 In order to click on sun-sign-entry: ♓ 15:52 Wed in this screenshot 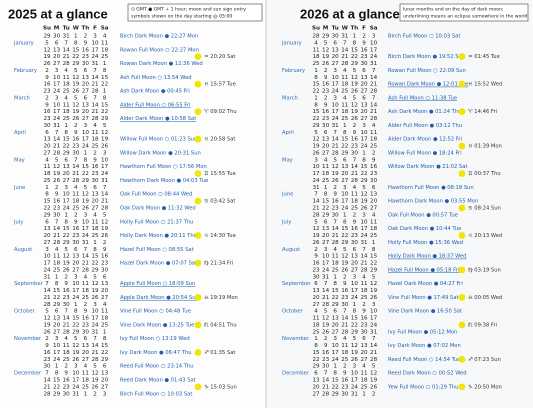, I will do `click(485, 85)`.